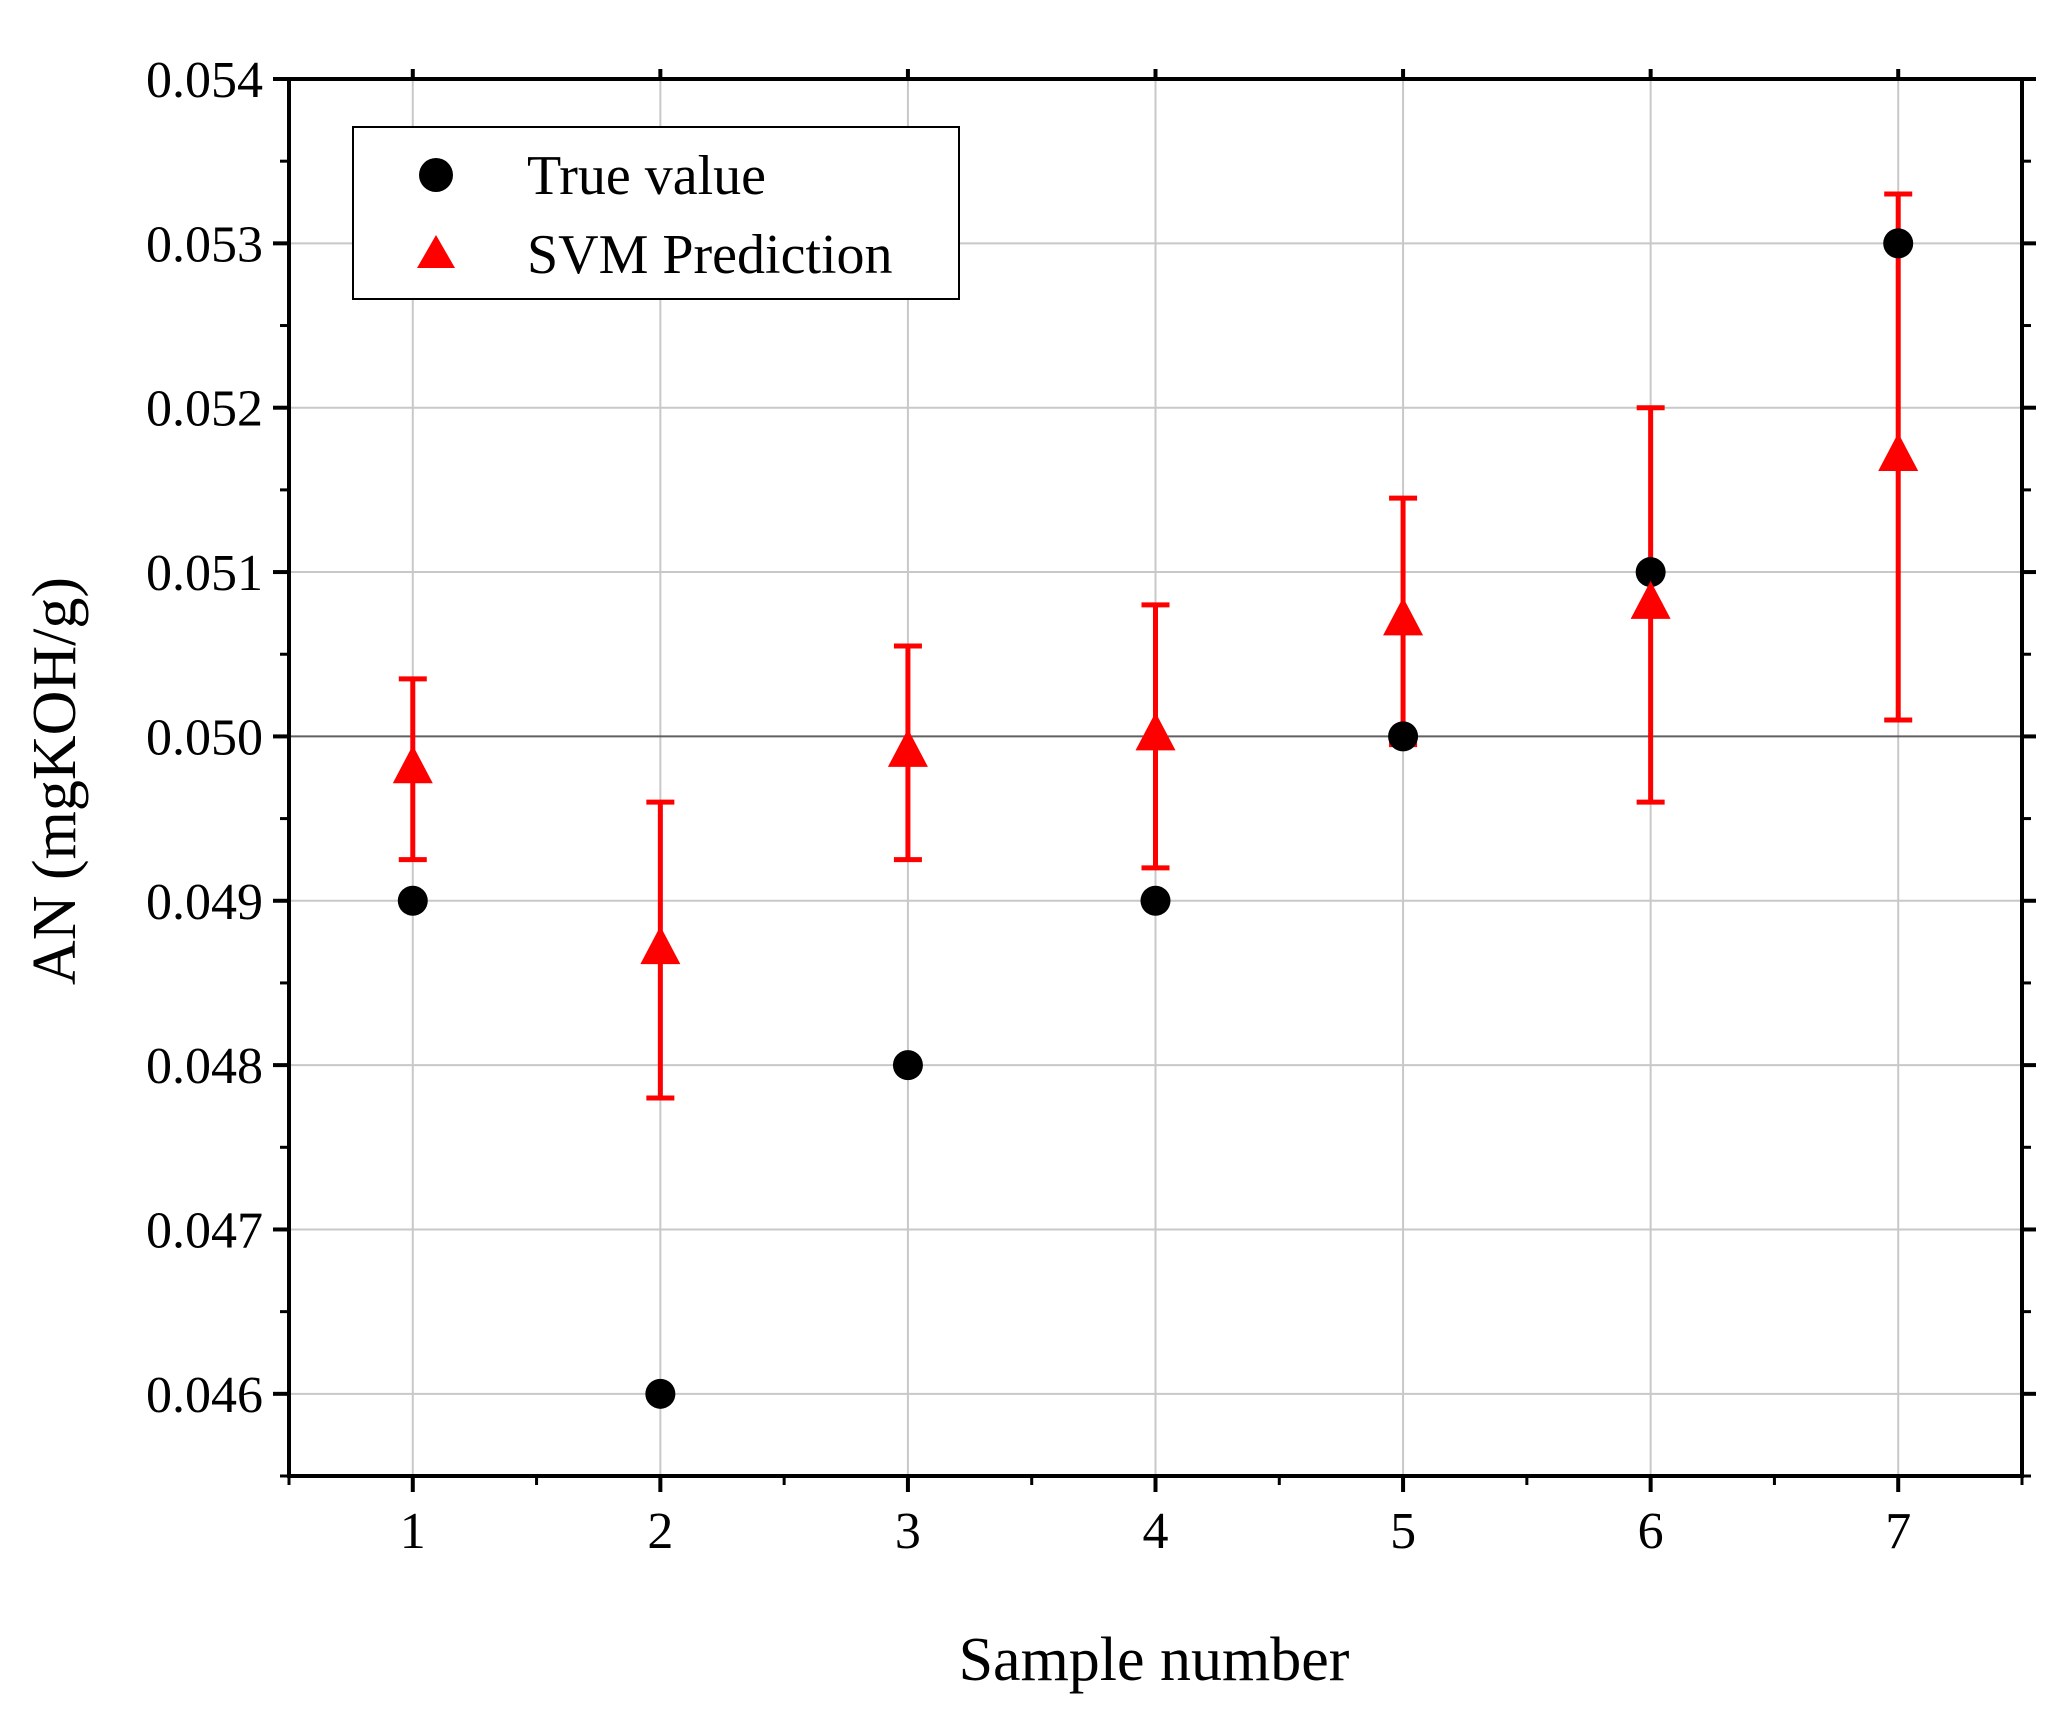  What do you see at coordinates (1154, 1660) in the screenshot?
I see `x-axis-title: Sample number` at bounding box center [1154, 1660].